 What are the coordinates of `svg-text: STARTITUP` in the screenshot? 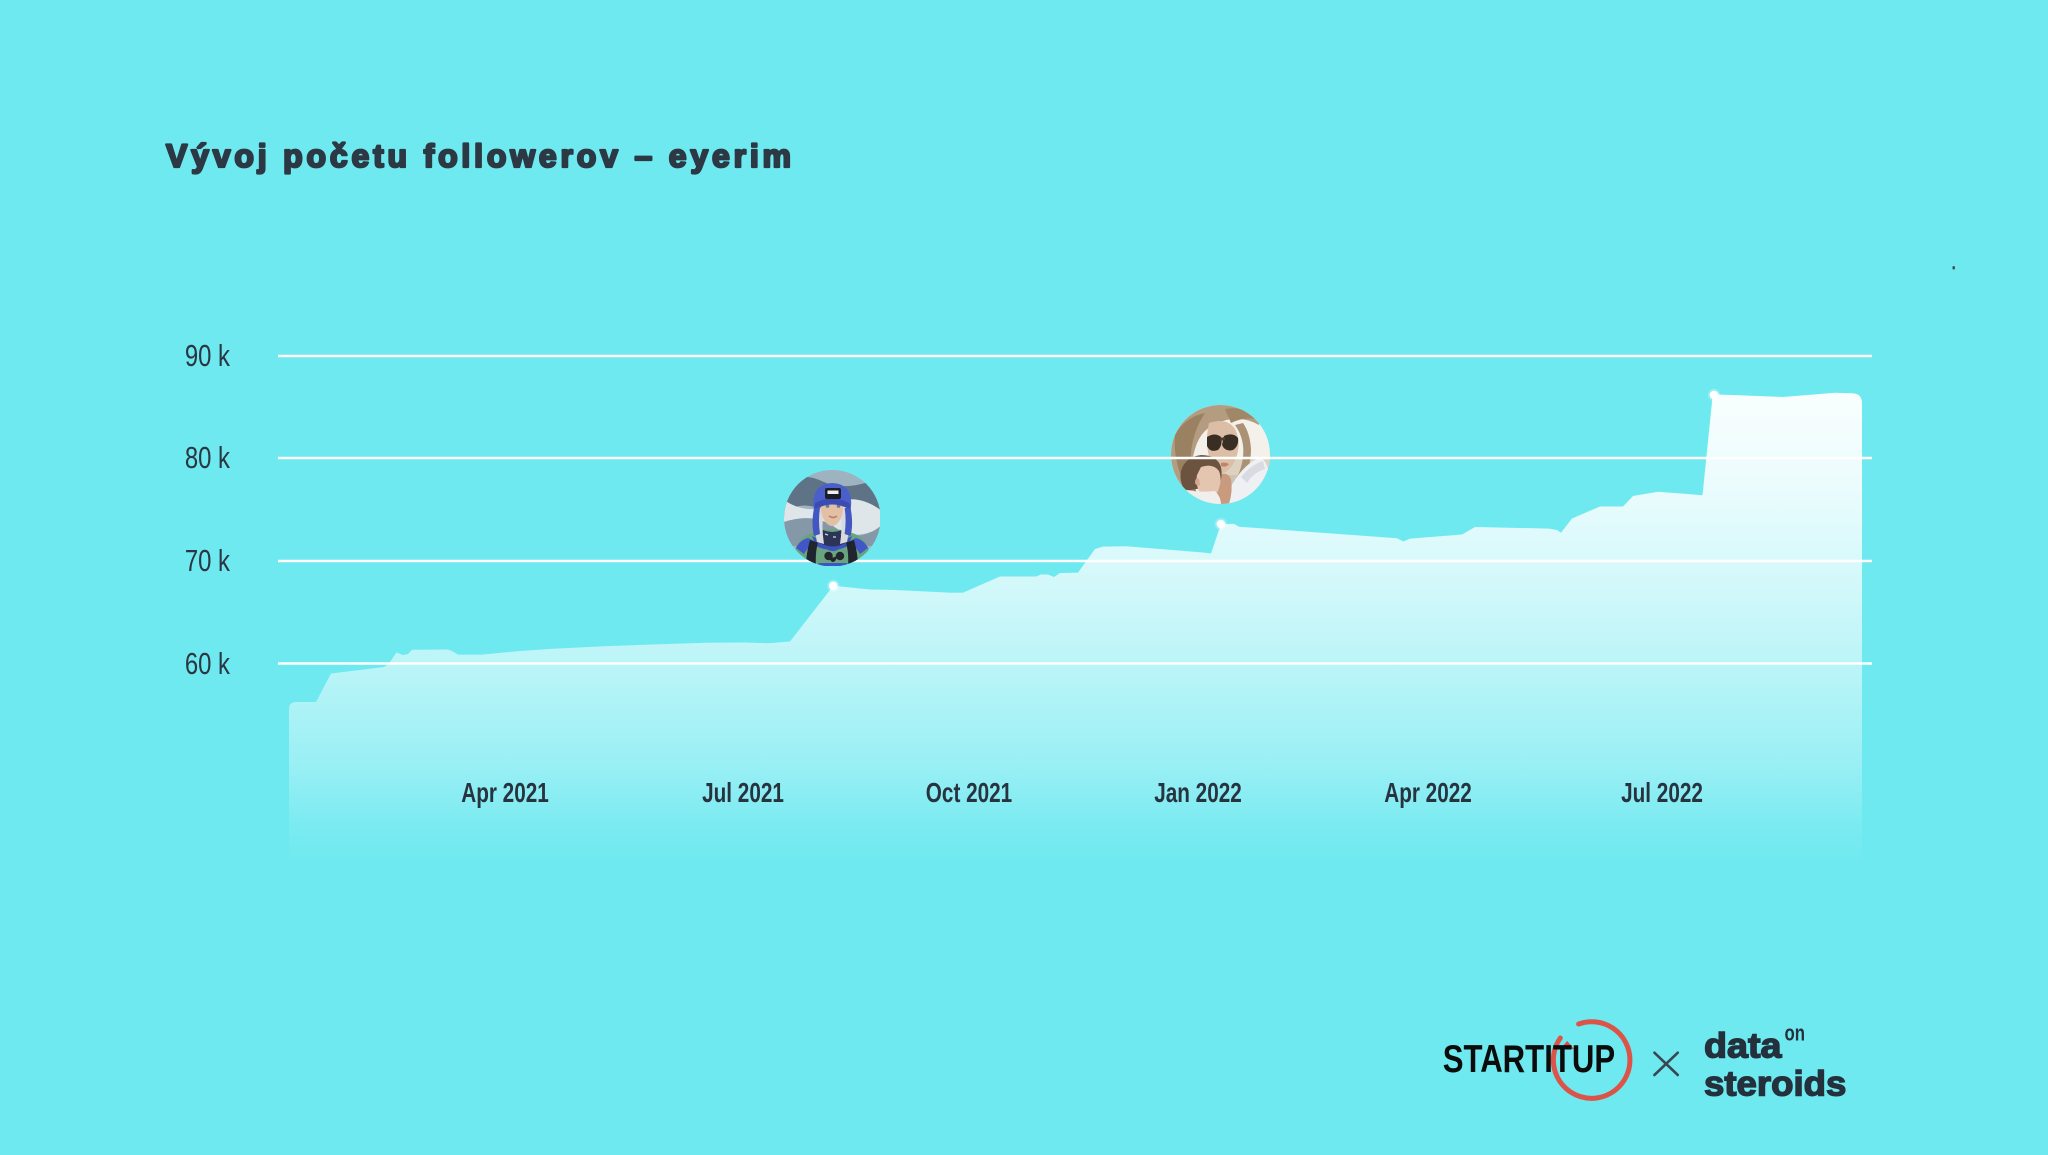 It's located at (1529, 1059).